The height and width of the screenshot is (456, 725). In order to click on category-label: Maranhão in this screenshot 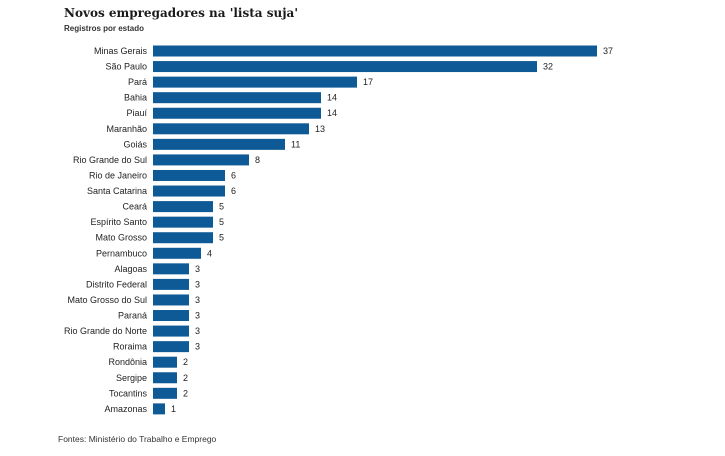, I will do `click(126, 129)`.